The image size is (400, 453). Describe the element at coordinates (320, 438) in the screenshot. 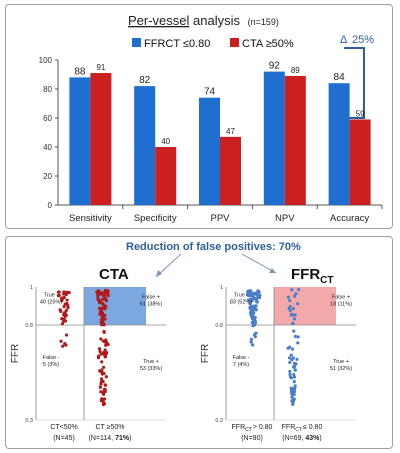

I see `x-label-close: )` at that location.